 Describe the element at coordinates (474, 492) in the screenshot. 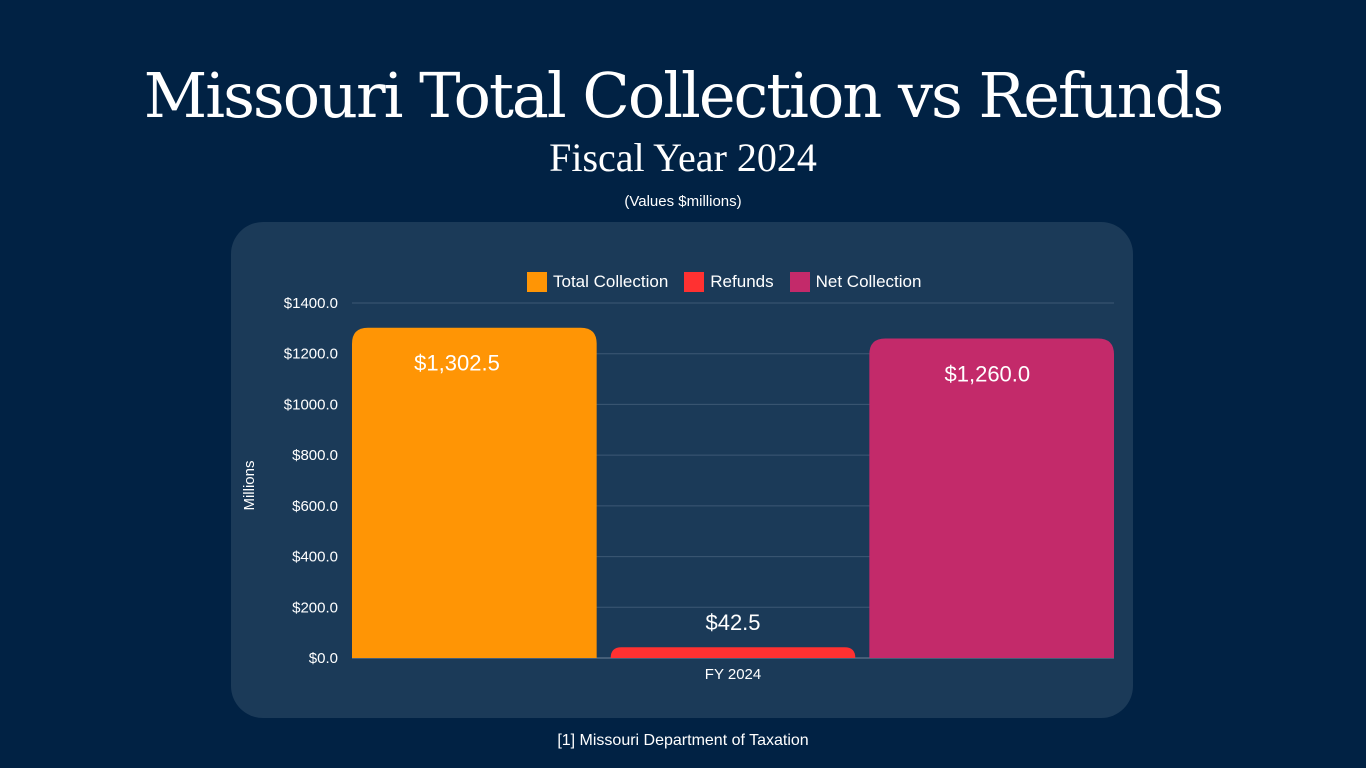

I see `bar-total-collection` at that location.